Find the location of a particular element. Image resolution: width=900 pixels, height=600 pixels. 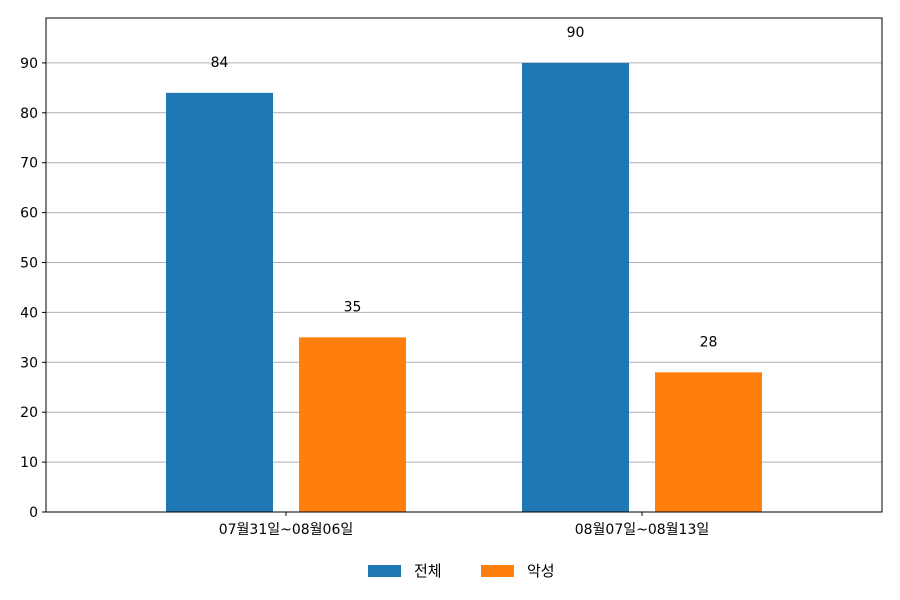

data-label: 90 is located at coordinates (576, 33).